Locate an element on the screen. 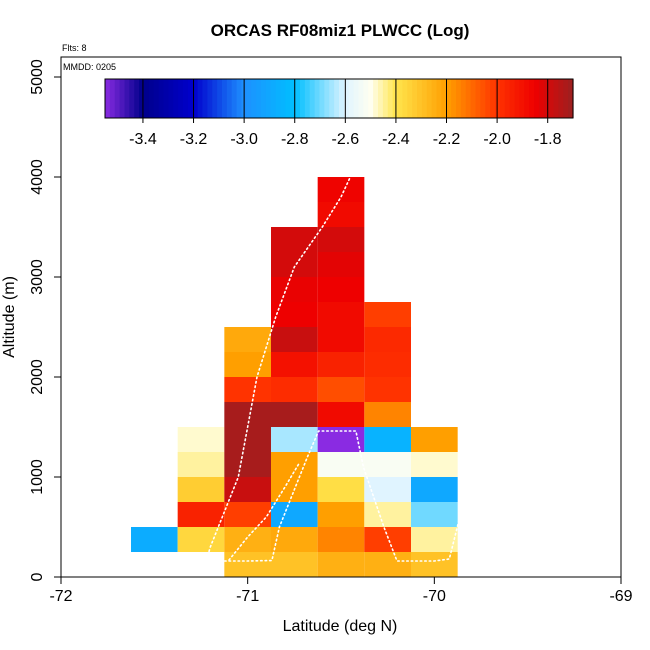 The image size is (650, 650). colorbar-tick-label: -3.2 is located at coordinates (194, 139).